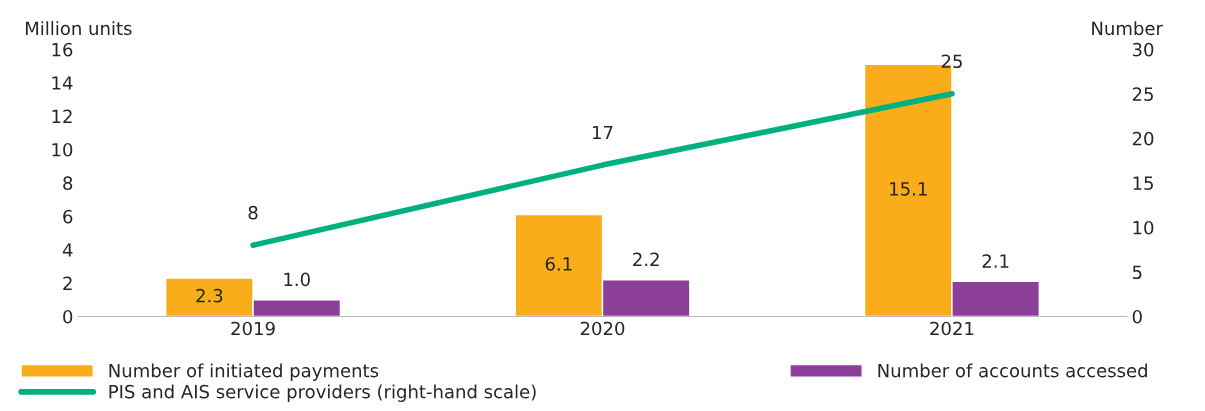  What do you see at coordinates (1143, 183) in the screenshot?
I see `y2-tick-label: 15` at bounding box center [1143, 183].